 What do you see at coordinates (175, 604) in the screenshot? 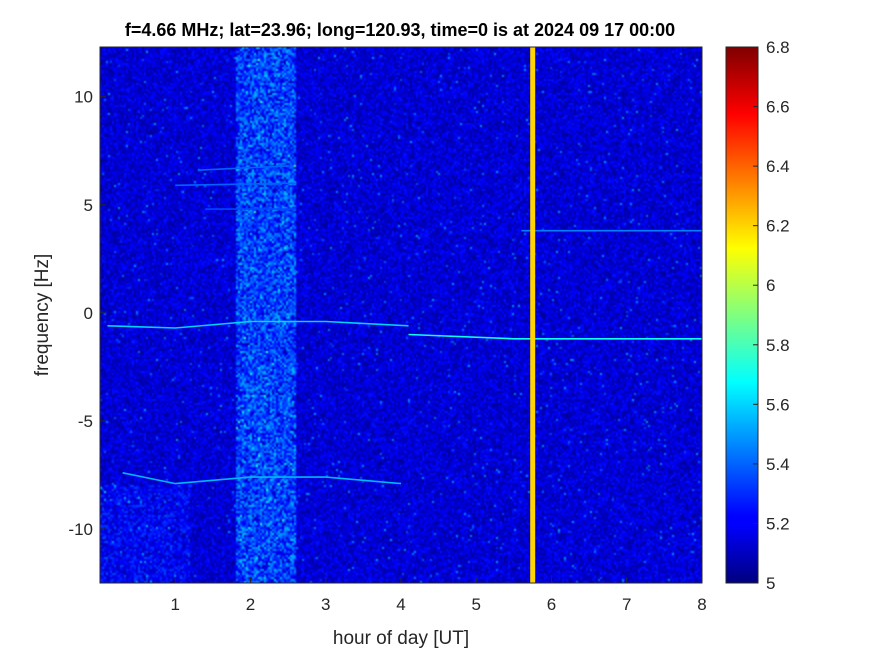
I see `x-tick-label: 1` at bounding box center [175, 604].